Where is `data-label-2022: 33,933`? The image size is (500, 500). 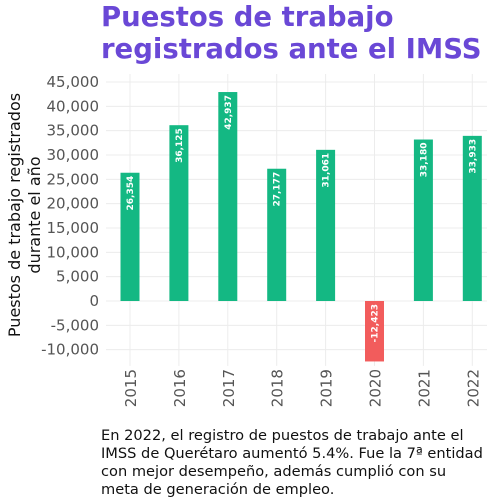 data-label-2022: 33,933 is located at coordinates (473, 156).